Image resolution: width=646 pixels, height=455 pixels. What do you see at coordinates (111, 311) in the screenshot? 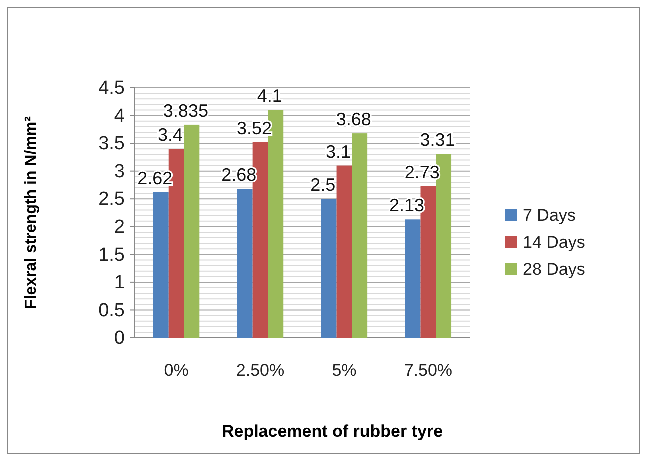
I see `y-tick-label: 0.5` at bounding box center [111, 311].